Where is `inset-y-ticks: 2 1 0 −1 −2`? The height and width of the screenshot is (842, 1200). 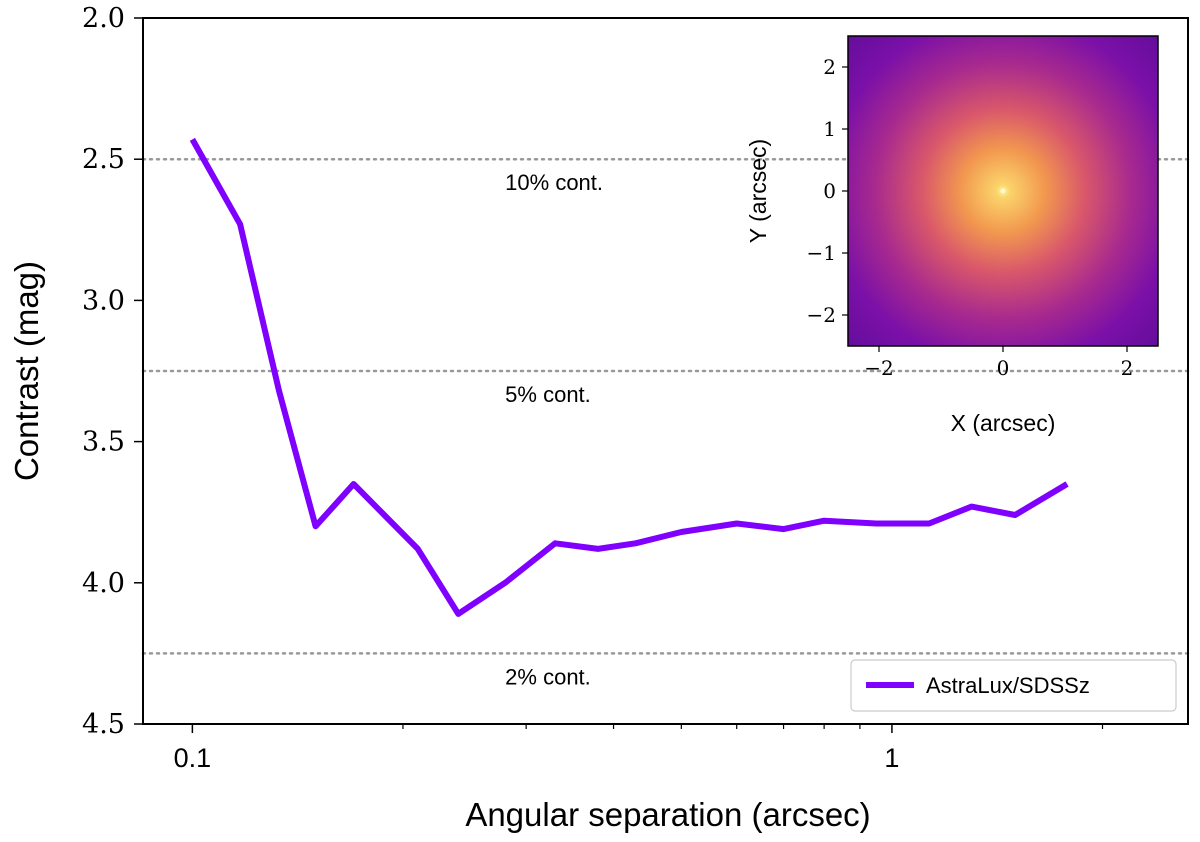
inset-y-ticks: 2 1 0 −1 −2 is located at coordinates (827, 191).